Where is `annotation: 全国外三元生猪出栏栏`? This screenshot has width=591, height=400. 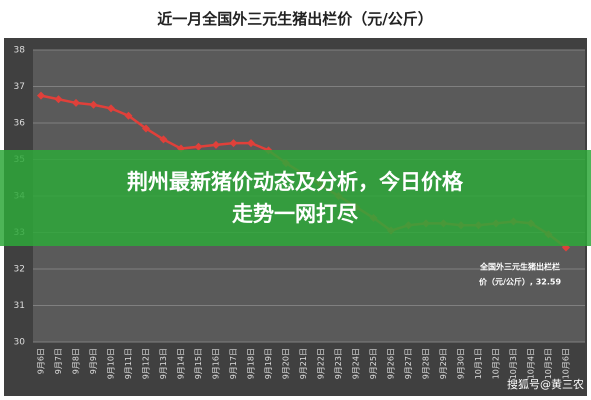 annotation: 全国外三元生猪出栏栏 is located at coordinates (519, 267).